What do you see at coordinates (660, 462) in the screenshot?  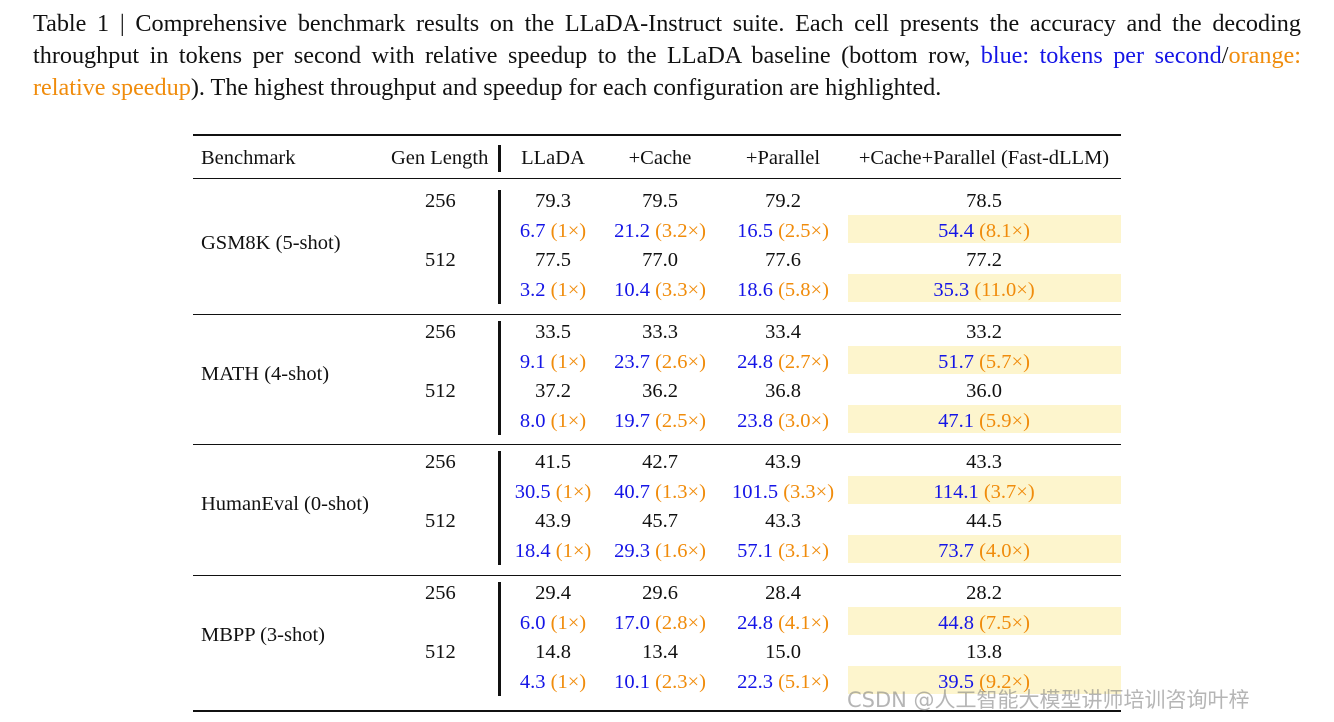 I see `accuracy-cell-cache: 42.7` at bounding box center [660, 462].